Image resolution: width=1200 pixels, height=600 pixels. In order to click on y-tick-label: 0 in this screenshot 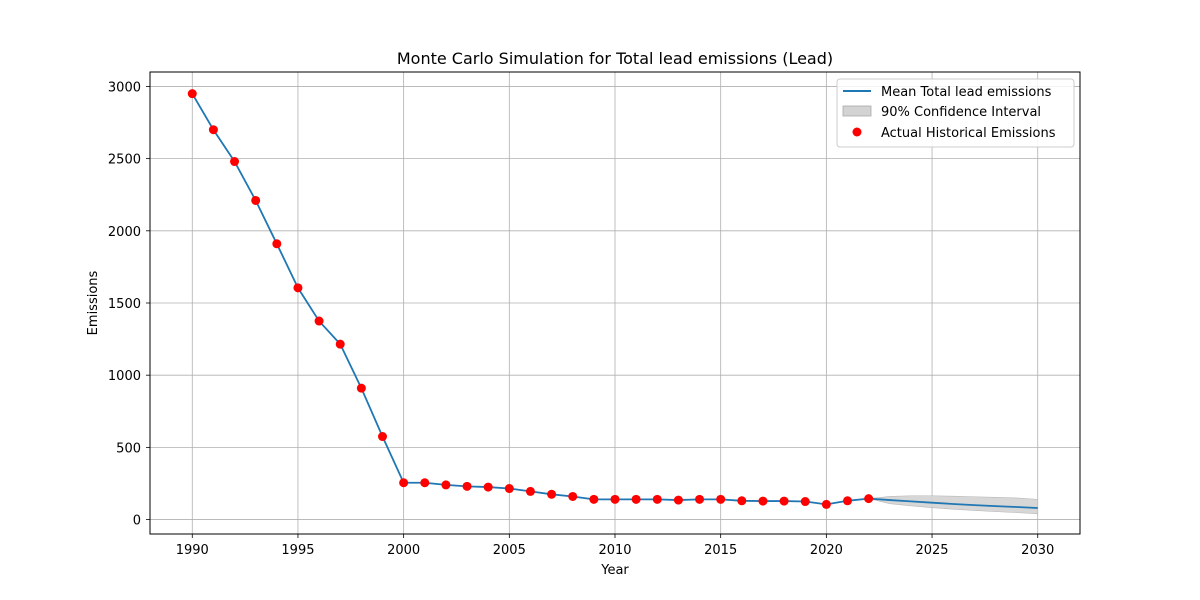, I will do `click(137, 521)`.